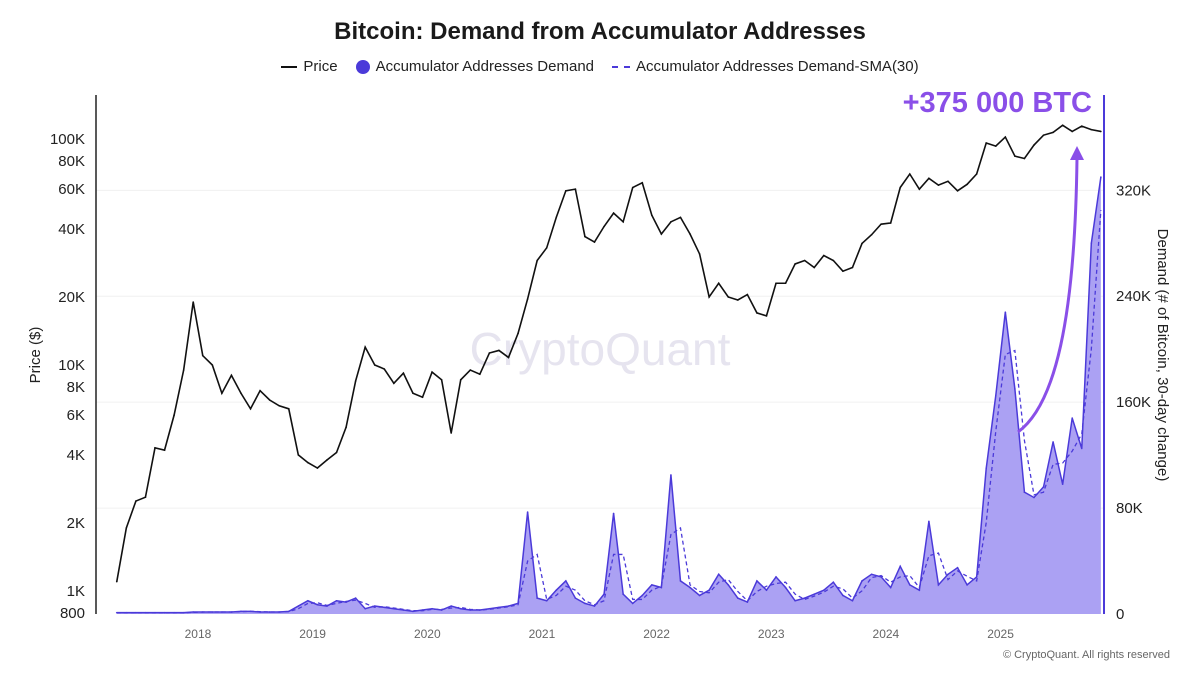 This screenshot has height=675, width=1200. What do you see at coordinates (1120, 614) in the screenshot?
I see `y-right-tick-label: 0` at bounding box center [1120, 614].